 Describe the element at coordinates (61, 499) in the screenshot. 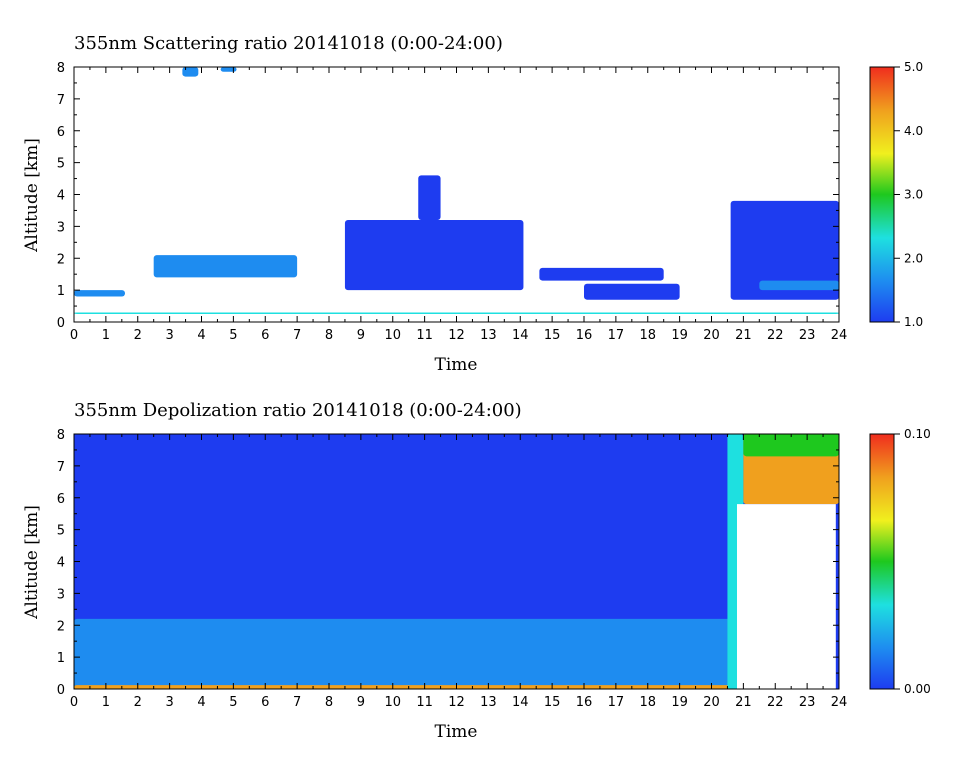

I see `y-tick-label: 6` at that location.